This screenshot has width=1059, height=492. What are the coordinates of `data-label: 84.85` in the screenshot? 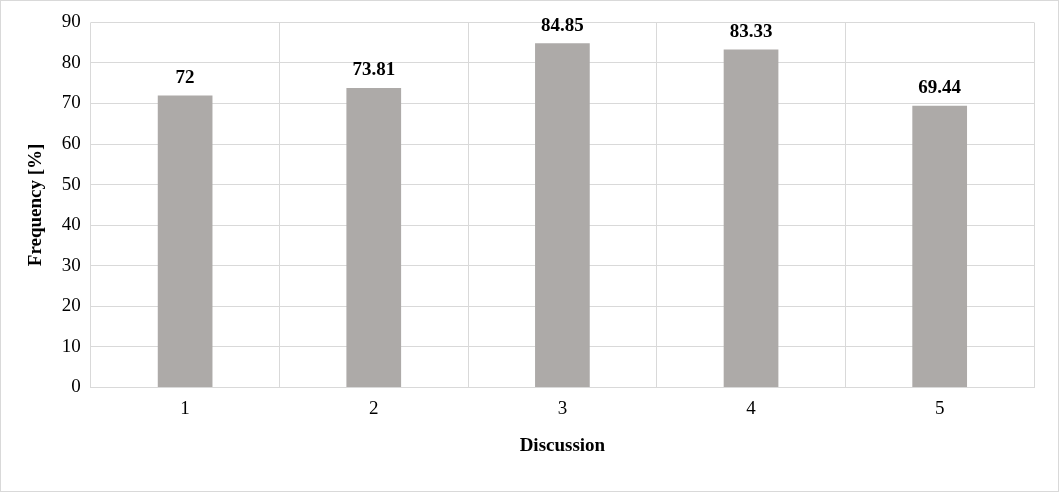 It's located at (562, 24).